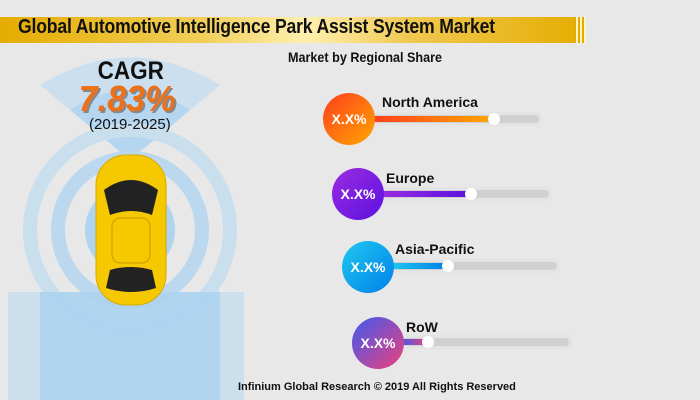 This screenshot has height=400, width=700. What do you see at coordinates (130, 346) in the screenshot?
I see `sensor-wave-bottom-inner` at bounding box center [130, 346].